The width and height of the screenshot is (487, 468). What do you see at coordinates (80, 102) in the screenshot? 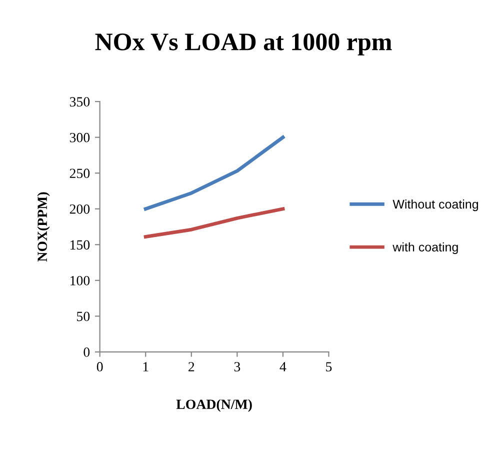
I see `y-tick-label: 350` at bounding box center [80, 102].